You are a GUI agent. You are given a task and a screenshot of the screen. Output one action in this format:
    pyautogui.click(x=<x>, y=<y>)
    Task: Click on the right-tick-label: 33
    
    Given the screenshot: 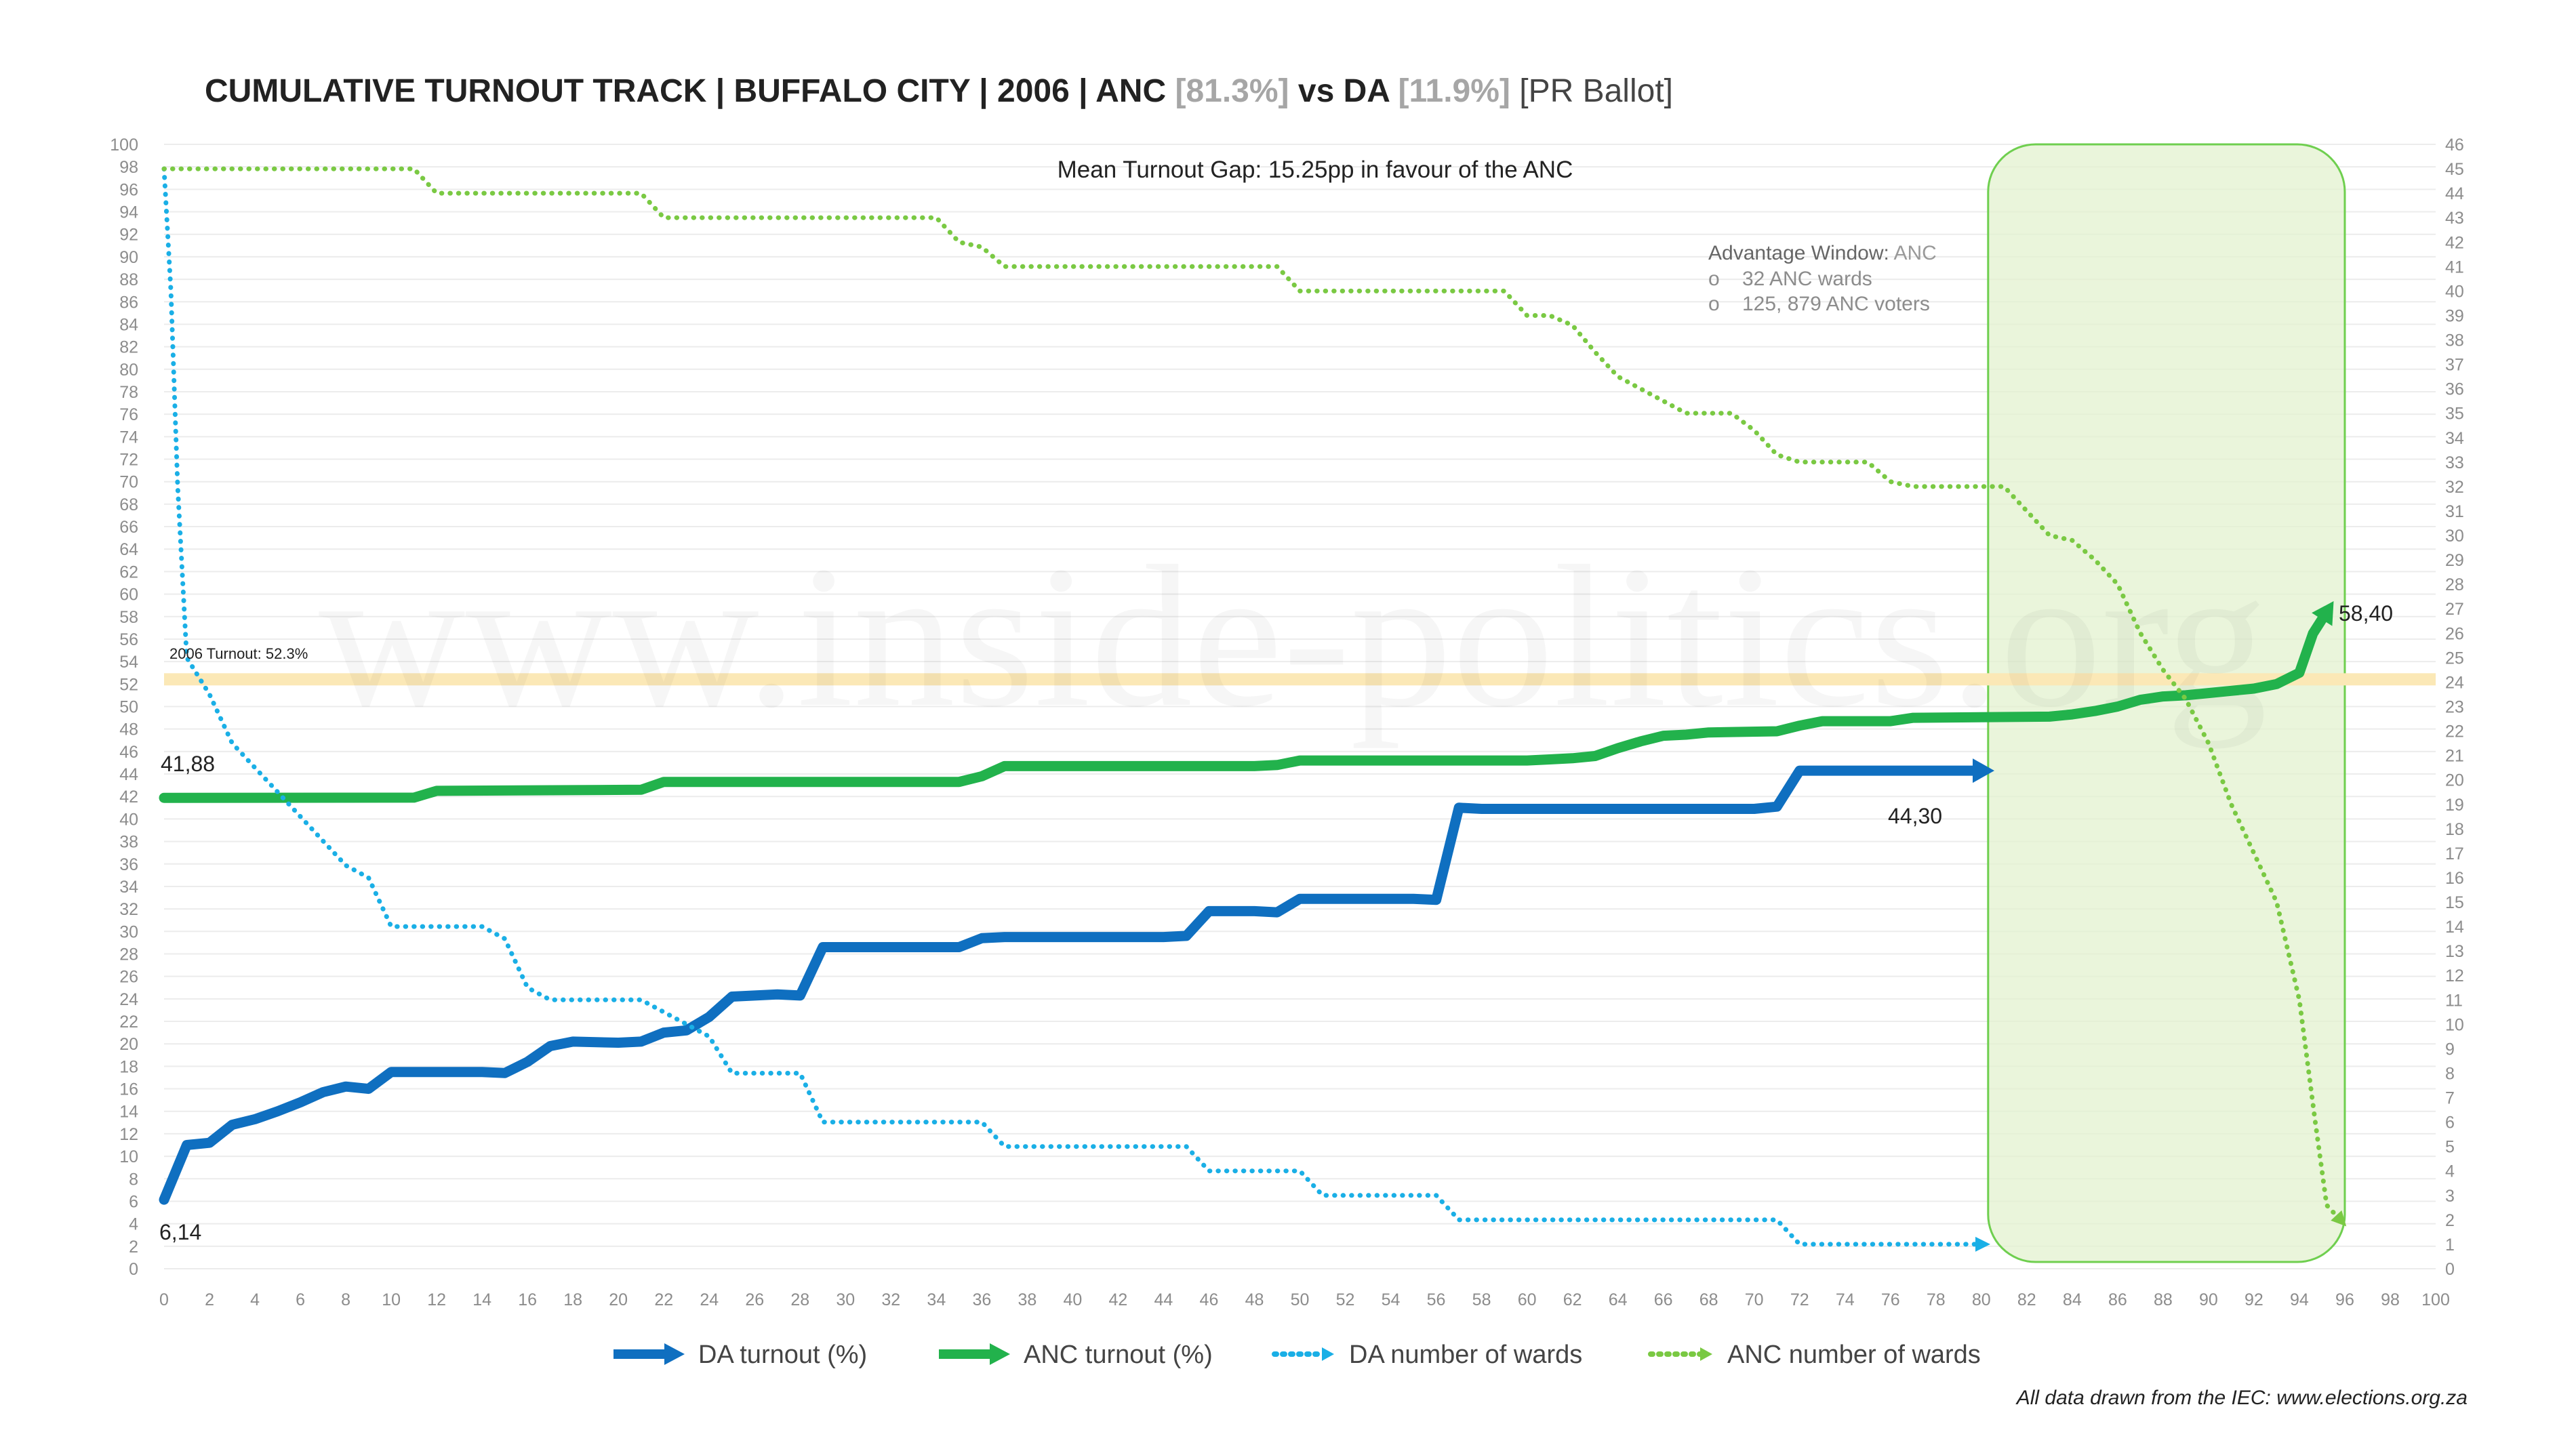 What is the action you would take?
    pyautogui.click(x=2454, y=462)
    